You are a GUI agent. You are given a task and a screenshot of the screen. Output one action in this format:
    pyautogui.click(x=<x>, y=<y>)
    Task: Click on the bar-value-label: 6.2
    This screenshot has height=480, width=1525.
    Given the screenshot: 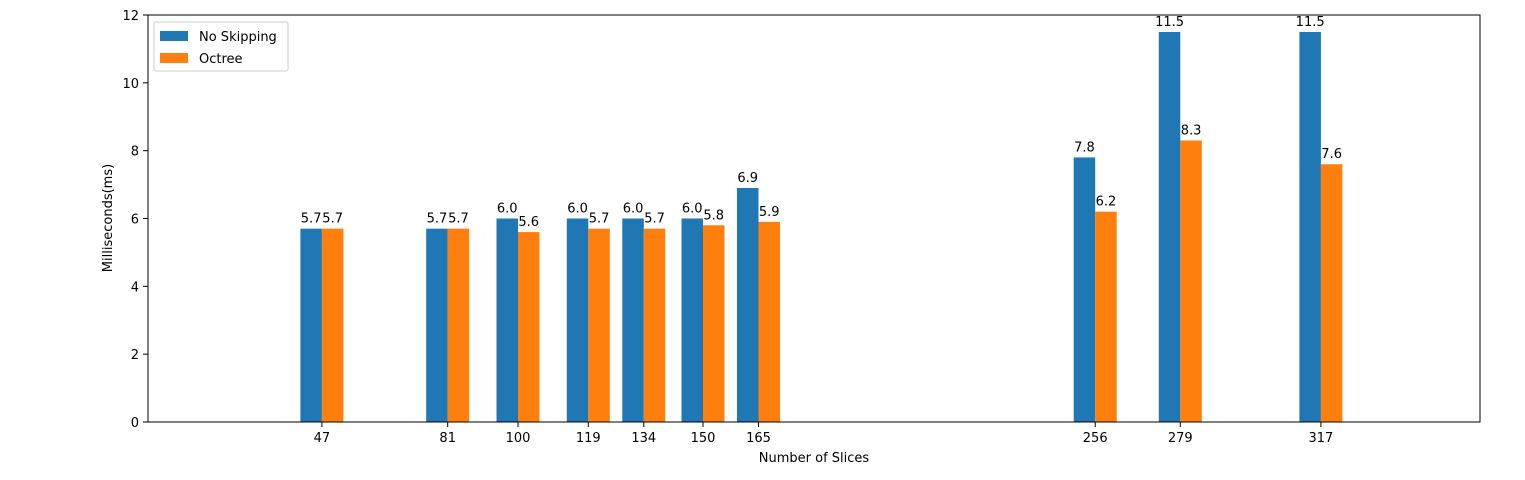 What is the action you would take?
    pyautogui.click(x=1106, y=202)
    